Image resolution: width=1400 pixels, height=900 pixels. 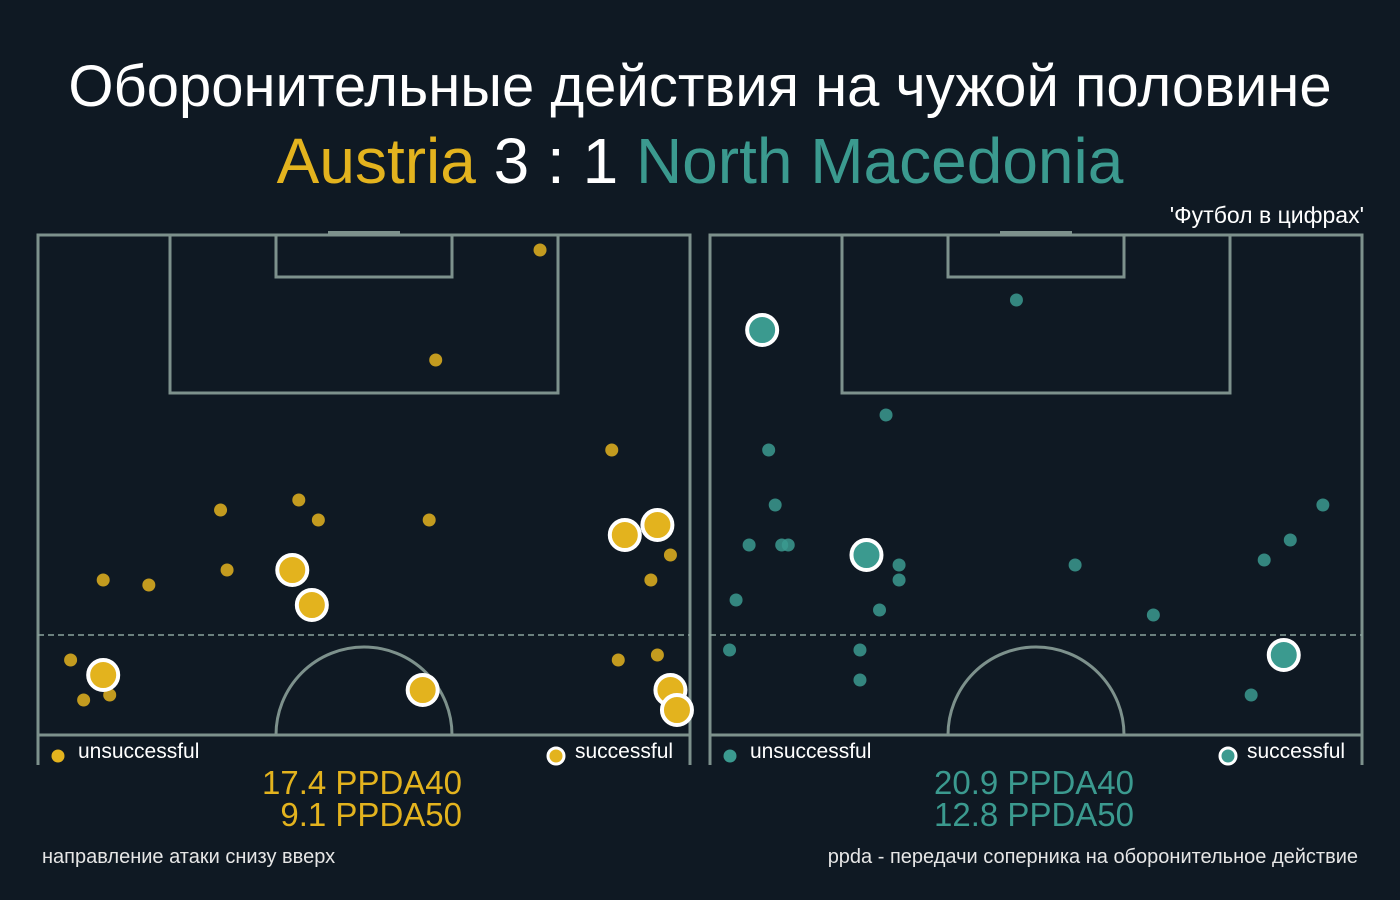 What do you see at coordinates (362, 782) in the screenshot?
I see `ppda40-austria: 17.4 PPDA40` at bounding box center [362, 782].